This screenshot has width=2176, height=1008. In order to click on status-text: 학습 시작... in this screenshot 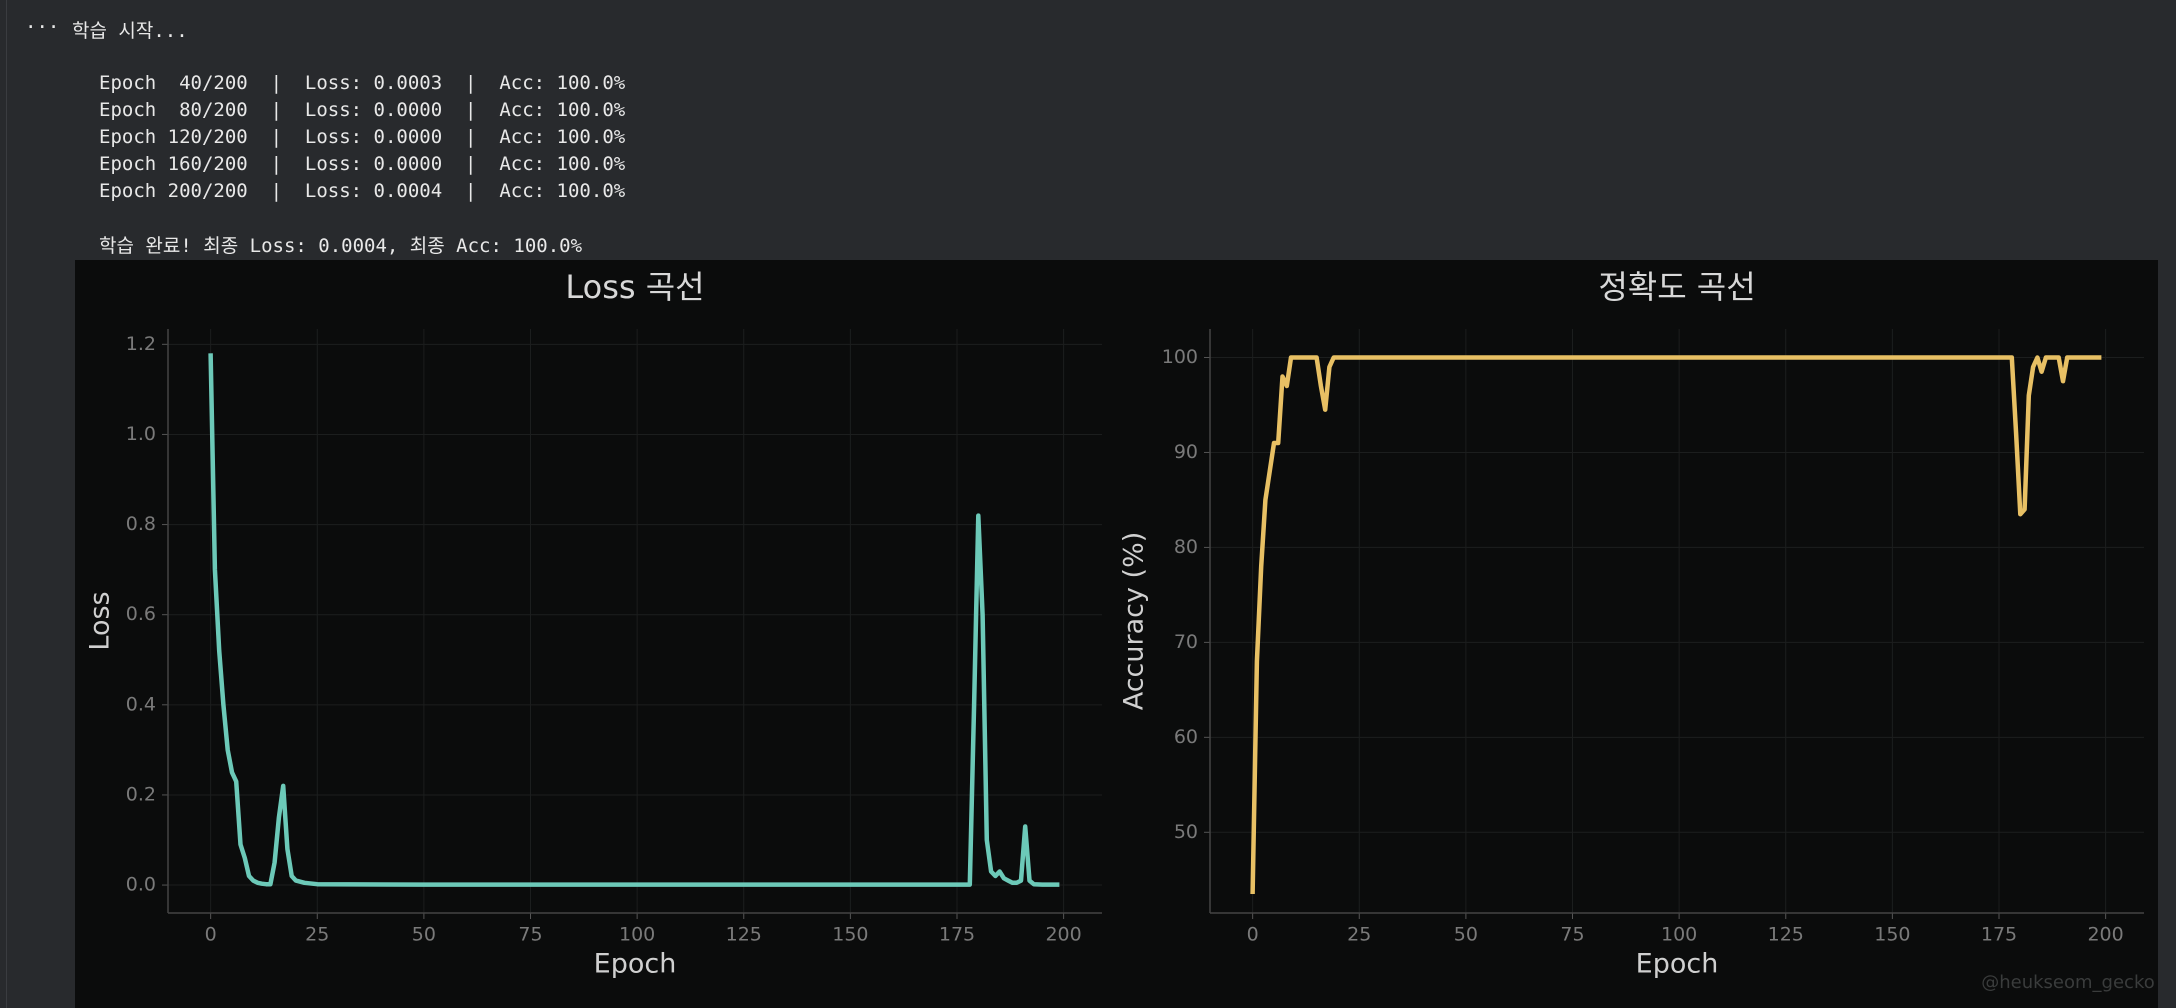, I will do `click(130, 31)`.